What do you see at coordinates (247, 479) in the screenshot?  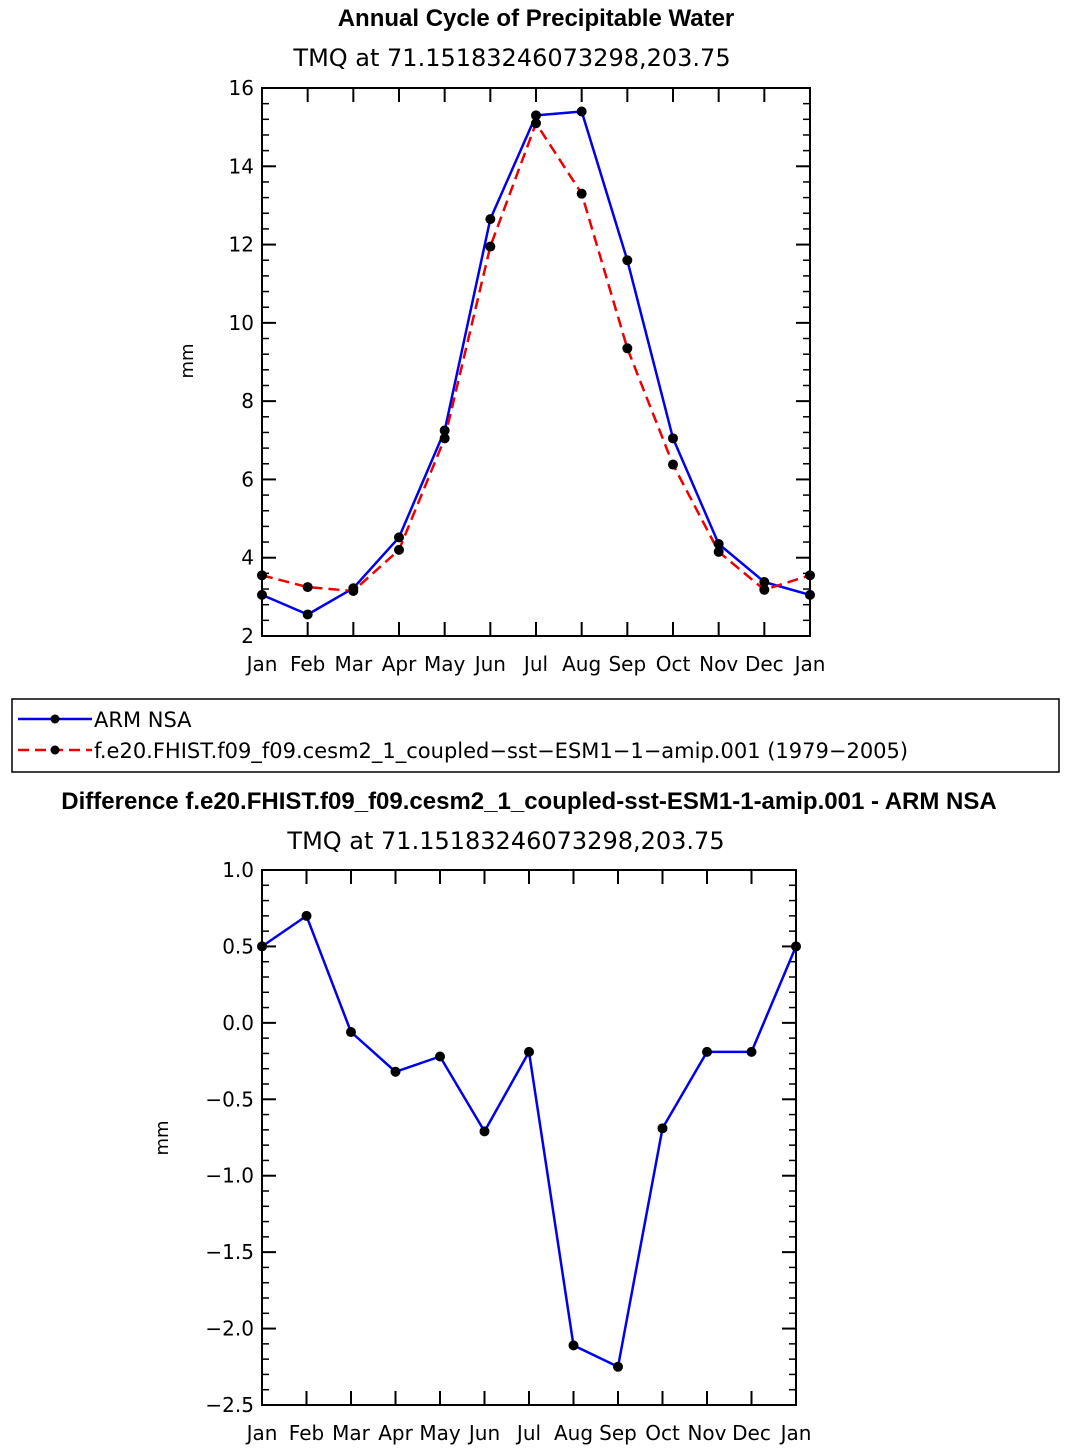 I see `chart1-ytick-label: 6` at bounding box center [247, 479].